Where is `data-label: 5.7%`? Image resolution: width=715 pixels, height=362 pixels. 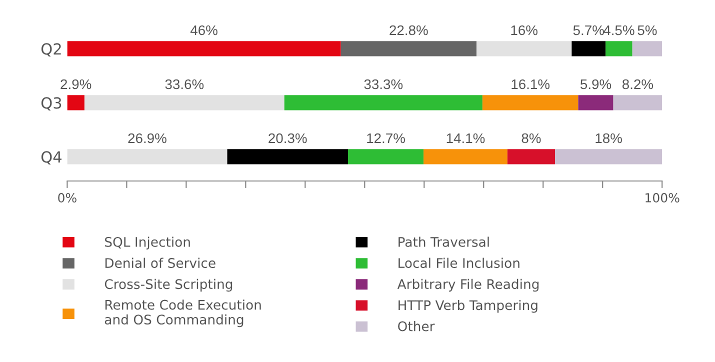
data-label: 5.7% is located at coordinates (588, 30).